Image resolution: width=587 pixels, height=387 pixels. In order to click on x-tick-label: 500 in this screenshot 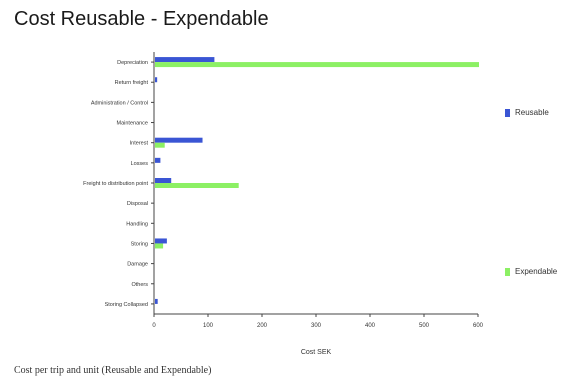, I will do `click(424, 326)`.